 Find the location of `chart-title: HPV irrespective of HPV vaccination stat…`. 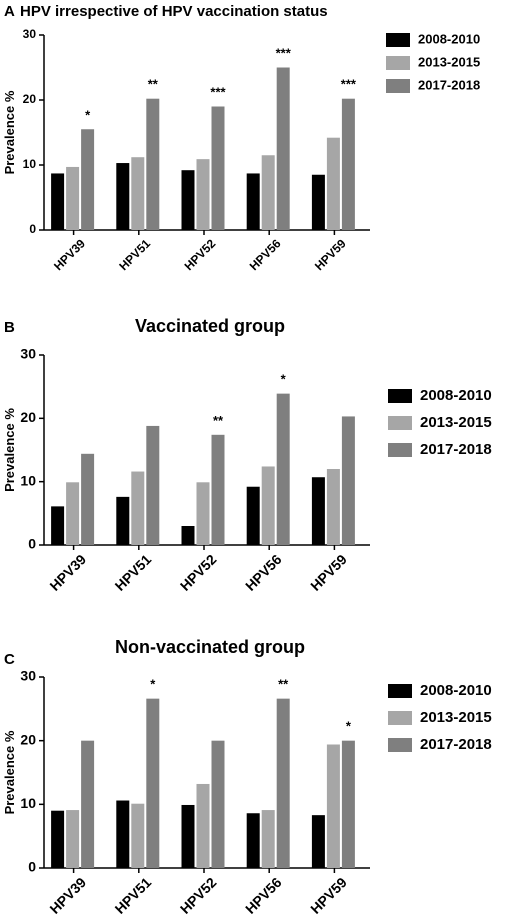

chart-title: HPV irrespective of HPV vaccination stat… is located at coordinates (174, 11).